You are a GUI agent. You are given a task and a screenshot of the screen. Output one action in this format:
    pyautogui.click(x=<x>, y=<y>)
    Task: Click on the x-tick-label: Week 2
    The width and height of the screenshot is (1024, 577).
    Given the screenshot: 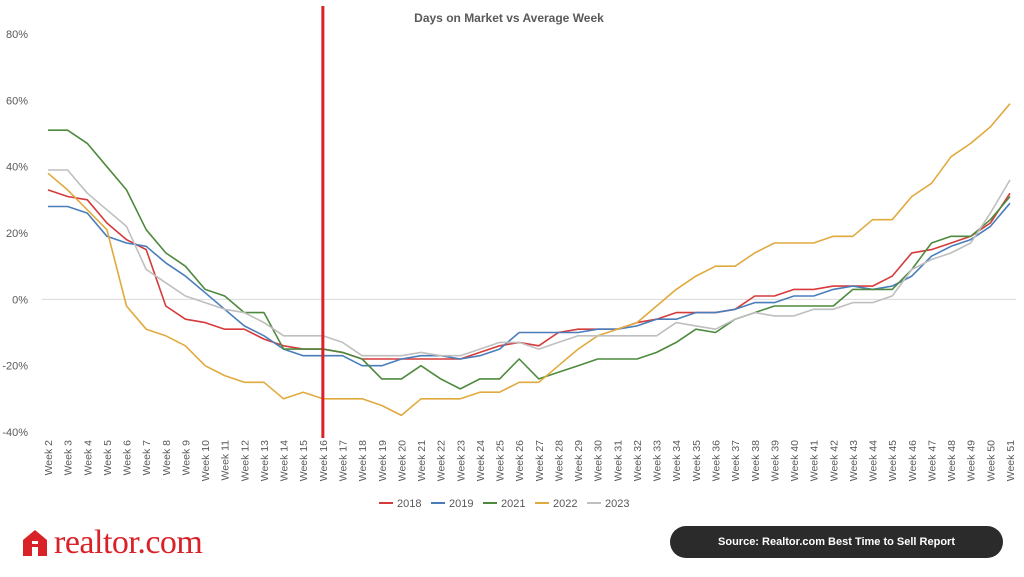 What is the action you would take?
    pyautogui.click(x=49, y=458)
    